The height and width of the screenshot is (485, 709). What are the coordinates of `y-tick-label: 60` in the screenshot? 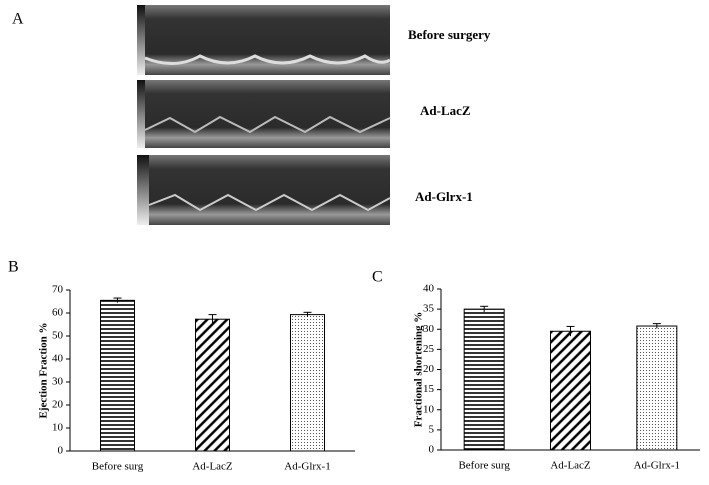 It's located at (58, 313).